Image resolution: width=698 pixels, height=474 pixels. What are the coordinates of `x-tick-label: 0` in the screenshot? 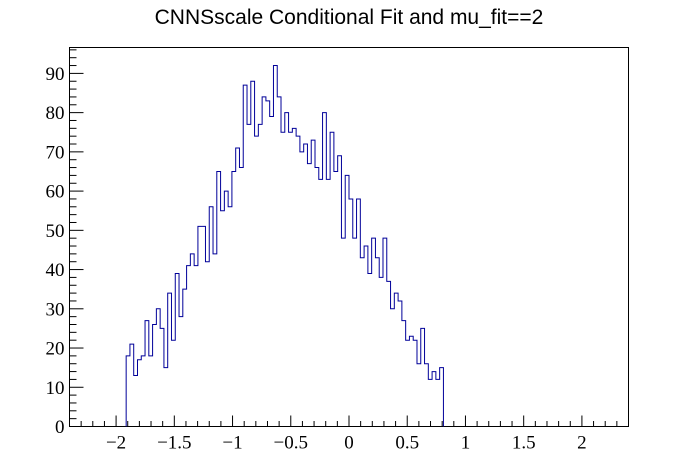 It's located at (349, 443).